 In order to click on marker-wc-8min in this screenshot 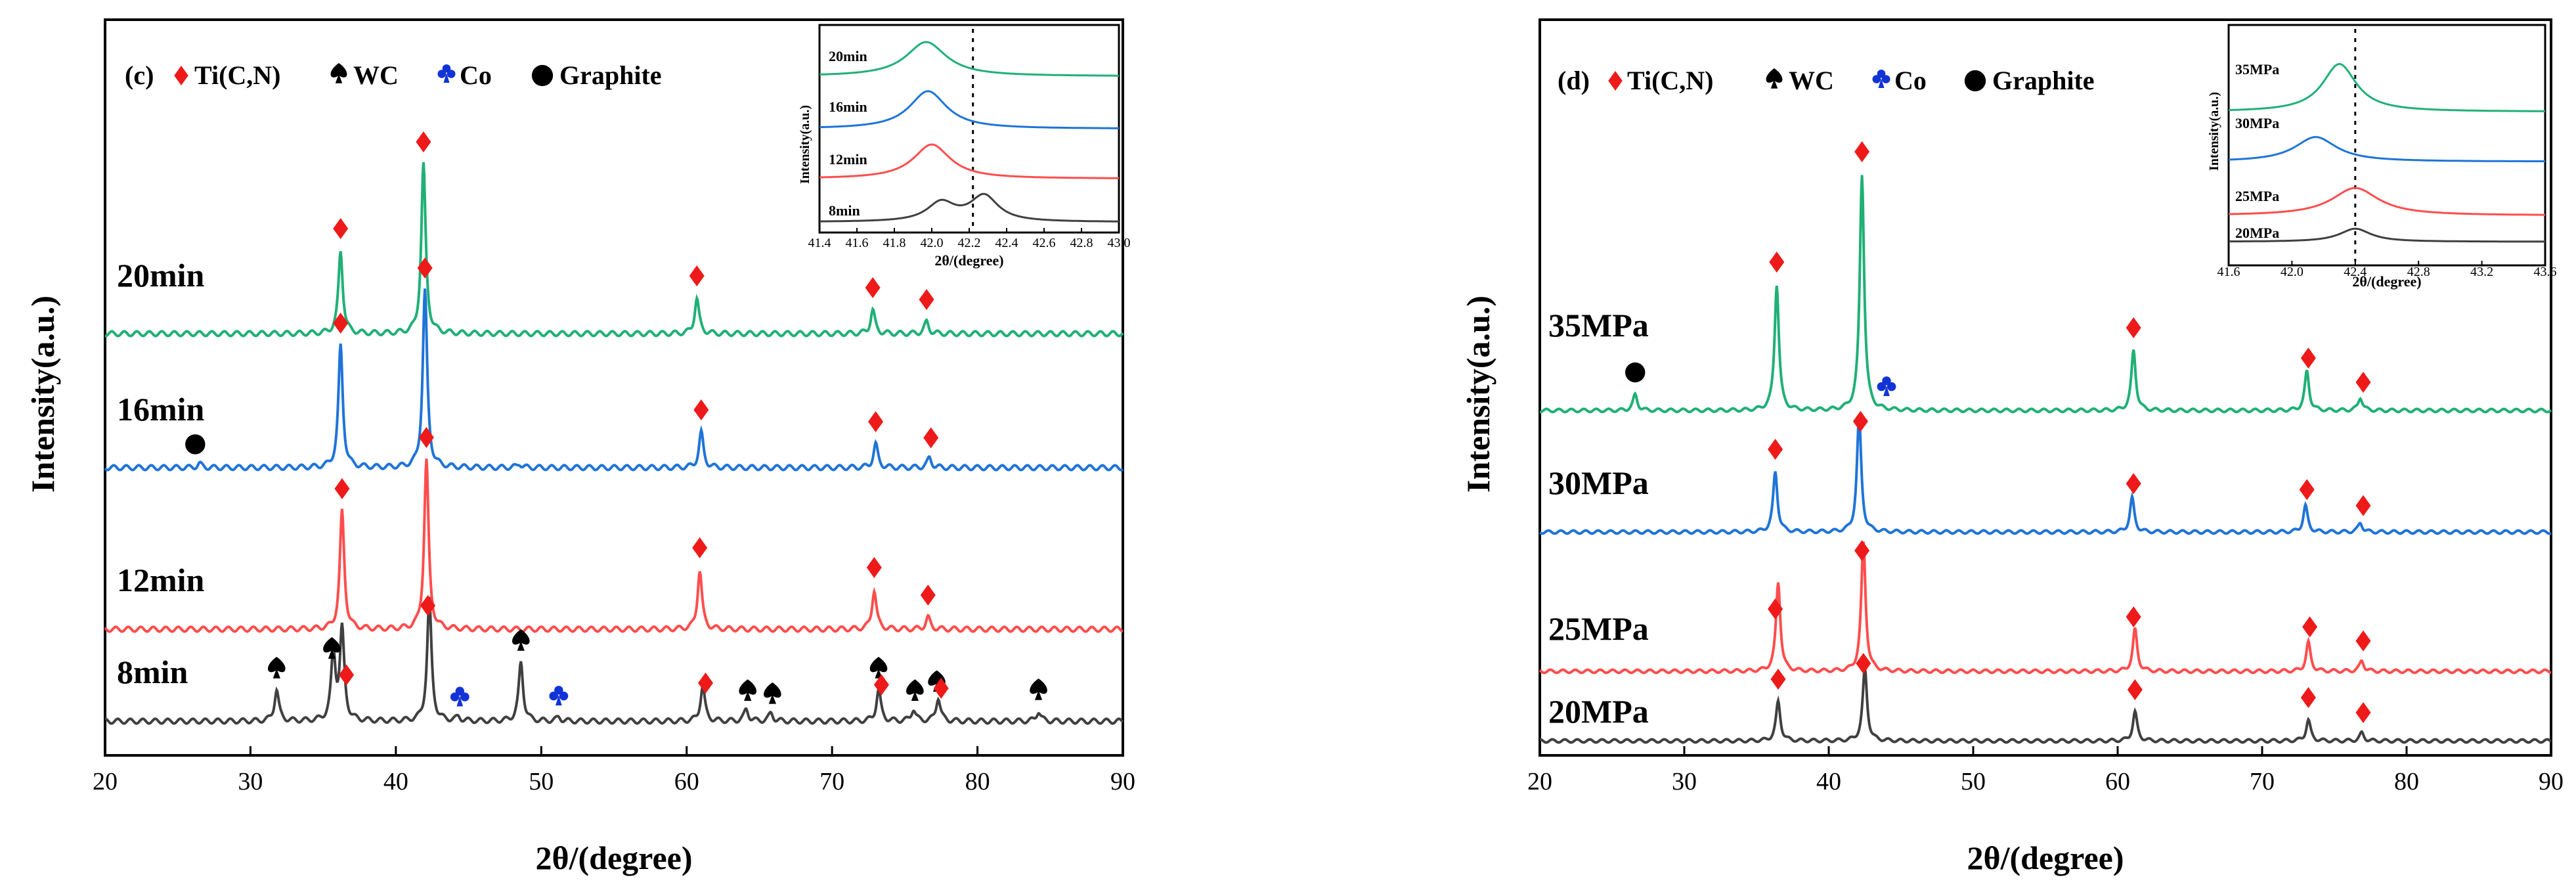, I will do `click(879, 668)`.